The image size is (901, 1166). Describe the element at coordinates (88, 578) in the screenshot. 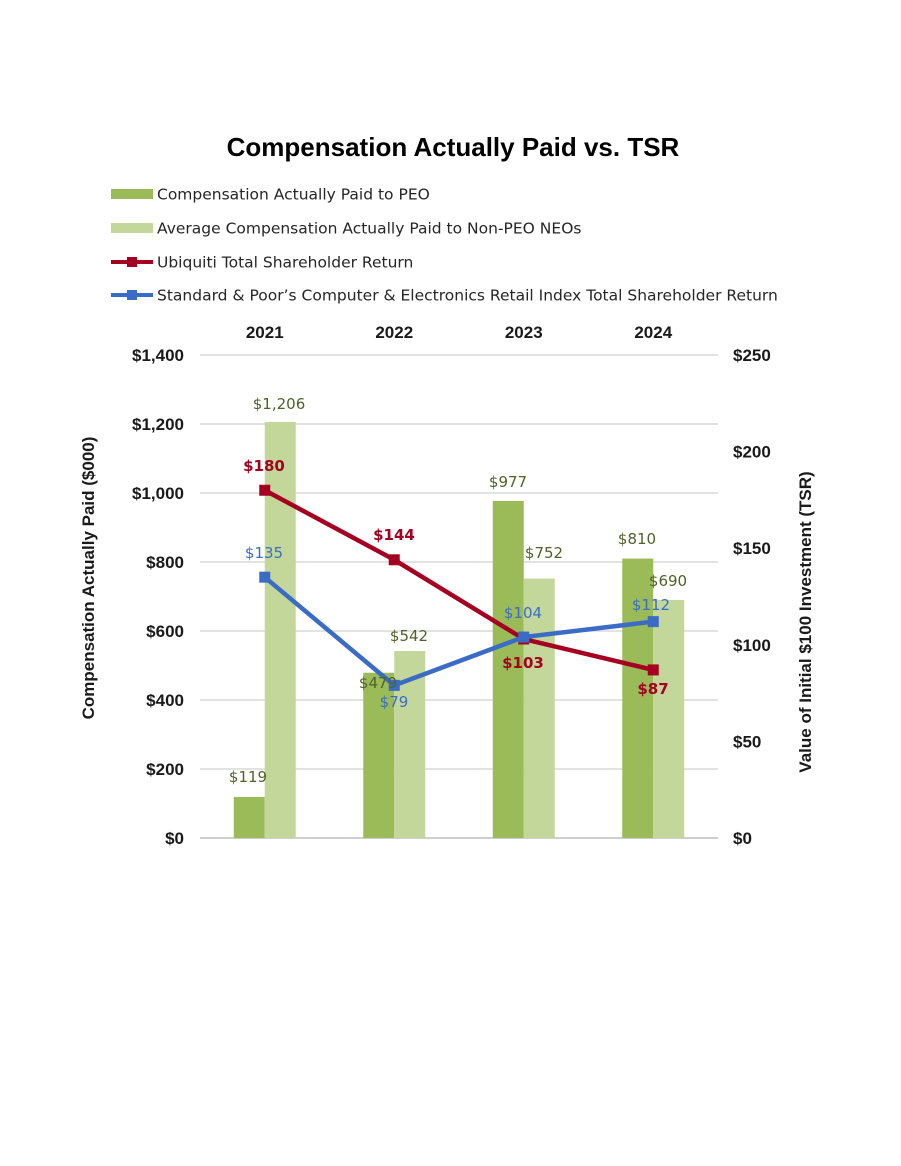

I see `left-axis-title: Compensation Actually Paid ($000)` at that location.